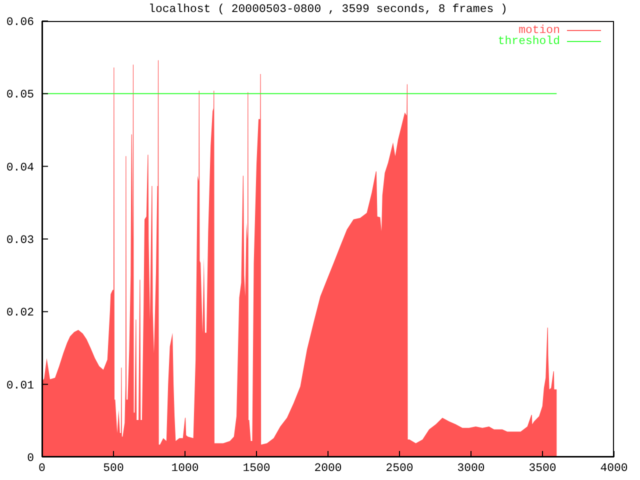  I want to click on x-tick-label: 4000, so click(614, 469).